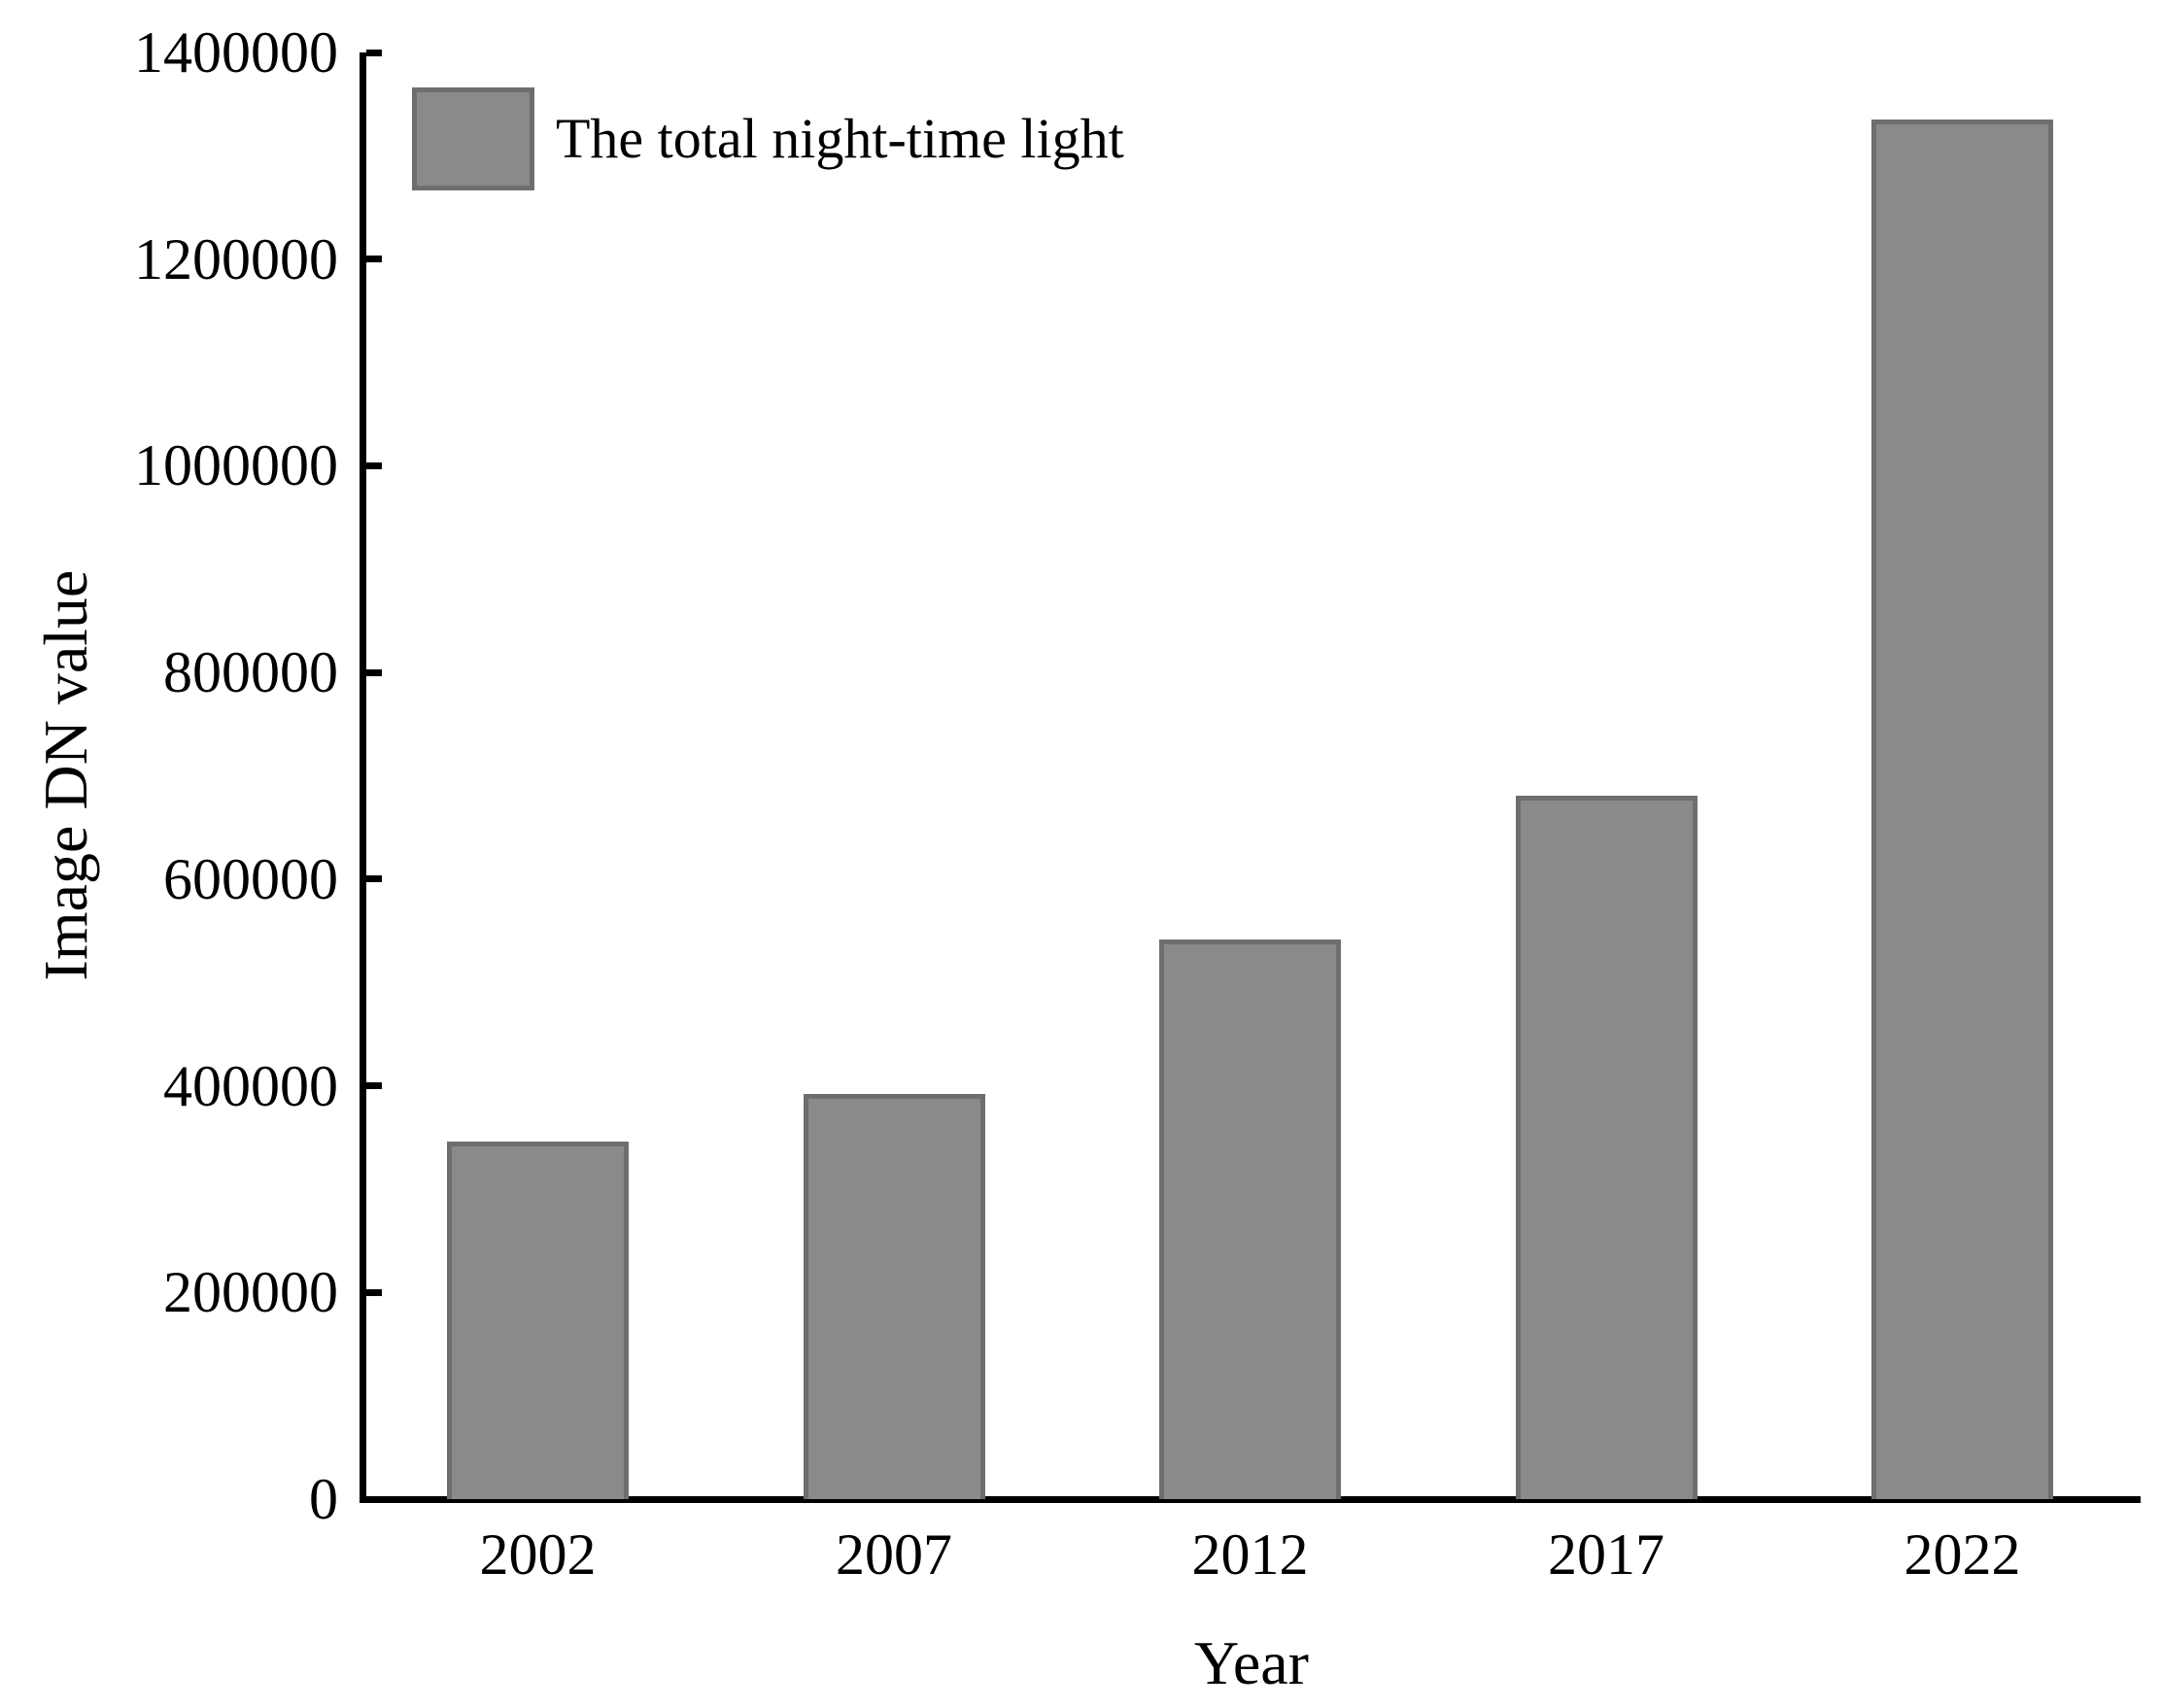 The image size is (2161, 1708). I want to click on y-tick-label: 600000, so click(251, 878).